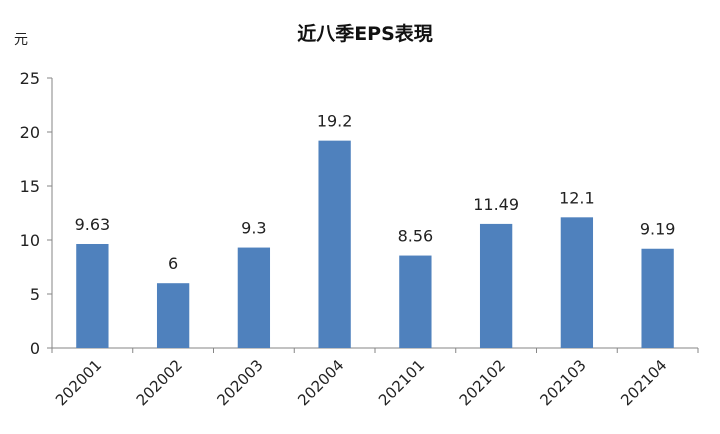 Image resolution: width=720 pixels, height=434 pixels. I want to click on data-label-202102: 11.49, so click(496, 204).